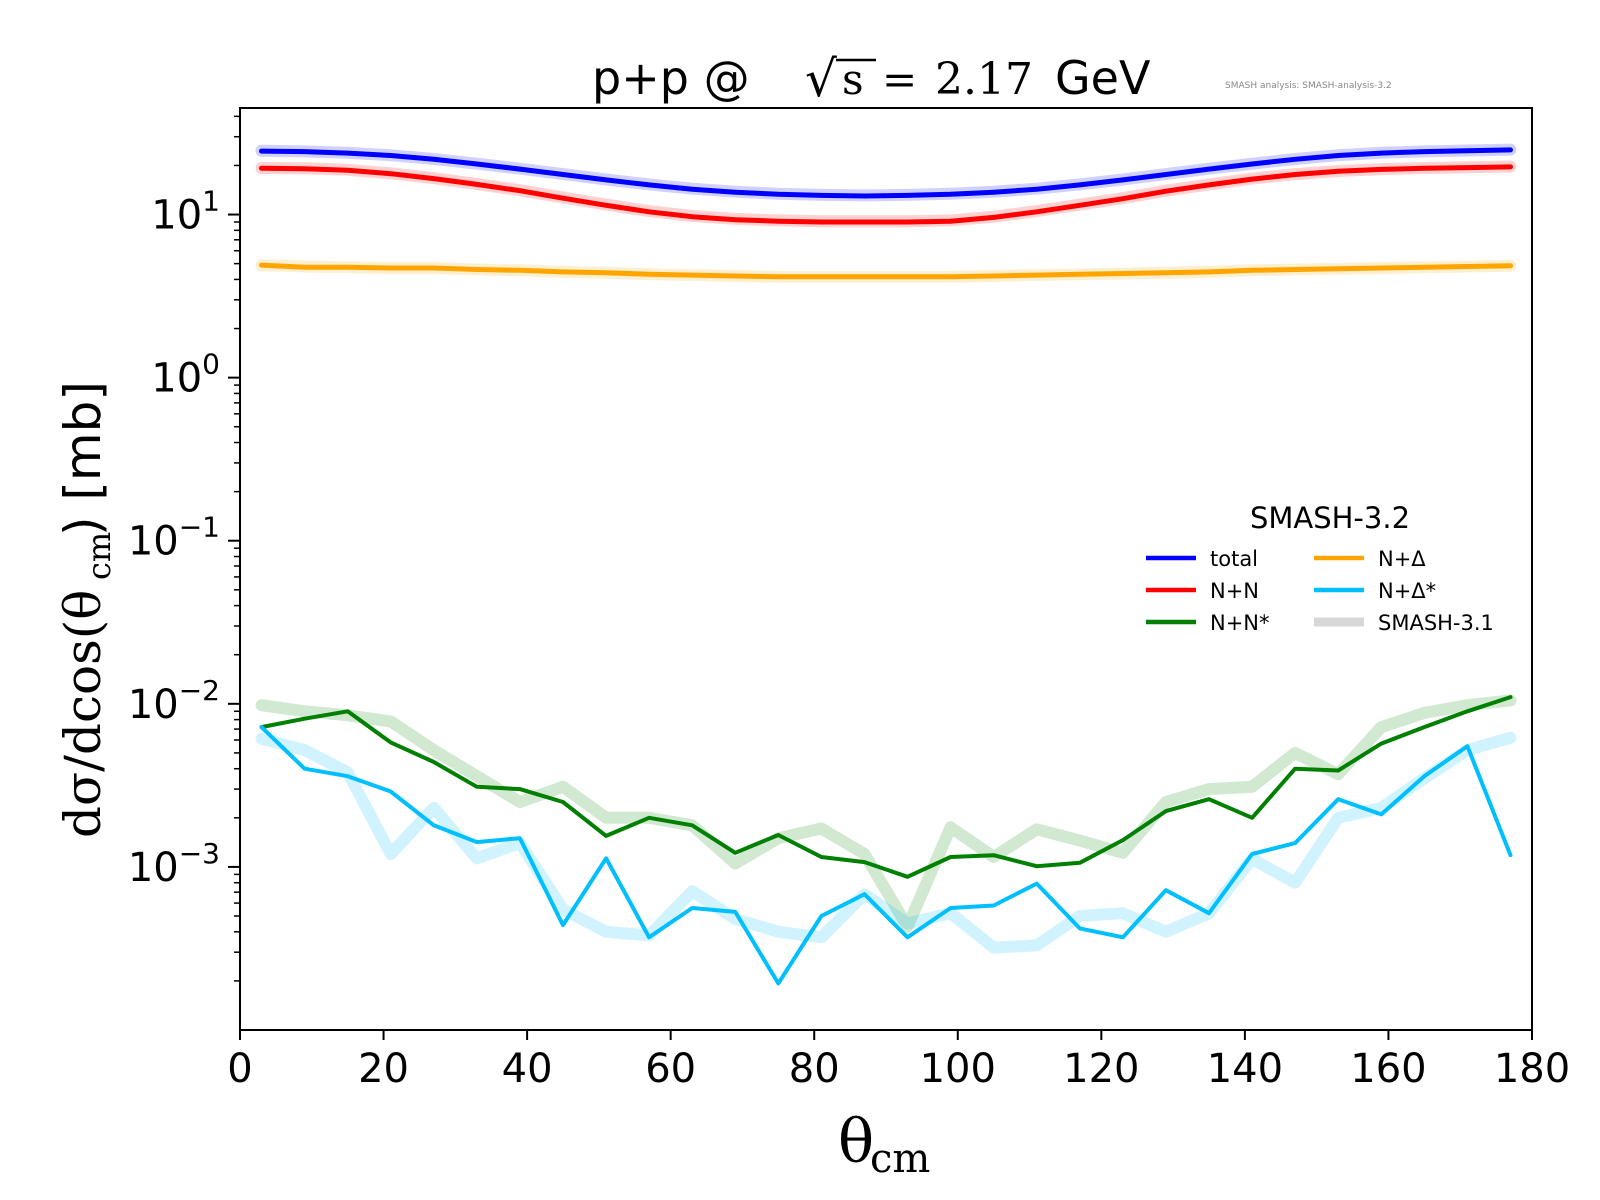  I want to click on legend: SMASH-3.2 total N+Δ N+N N+Δ* N+N* SMASH-3.1, so click(1320, 568).